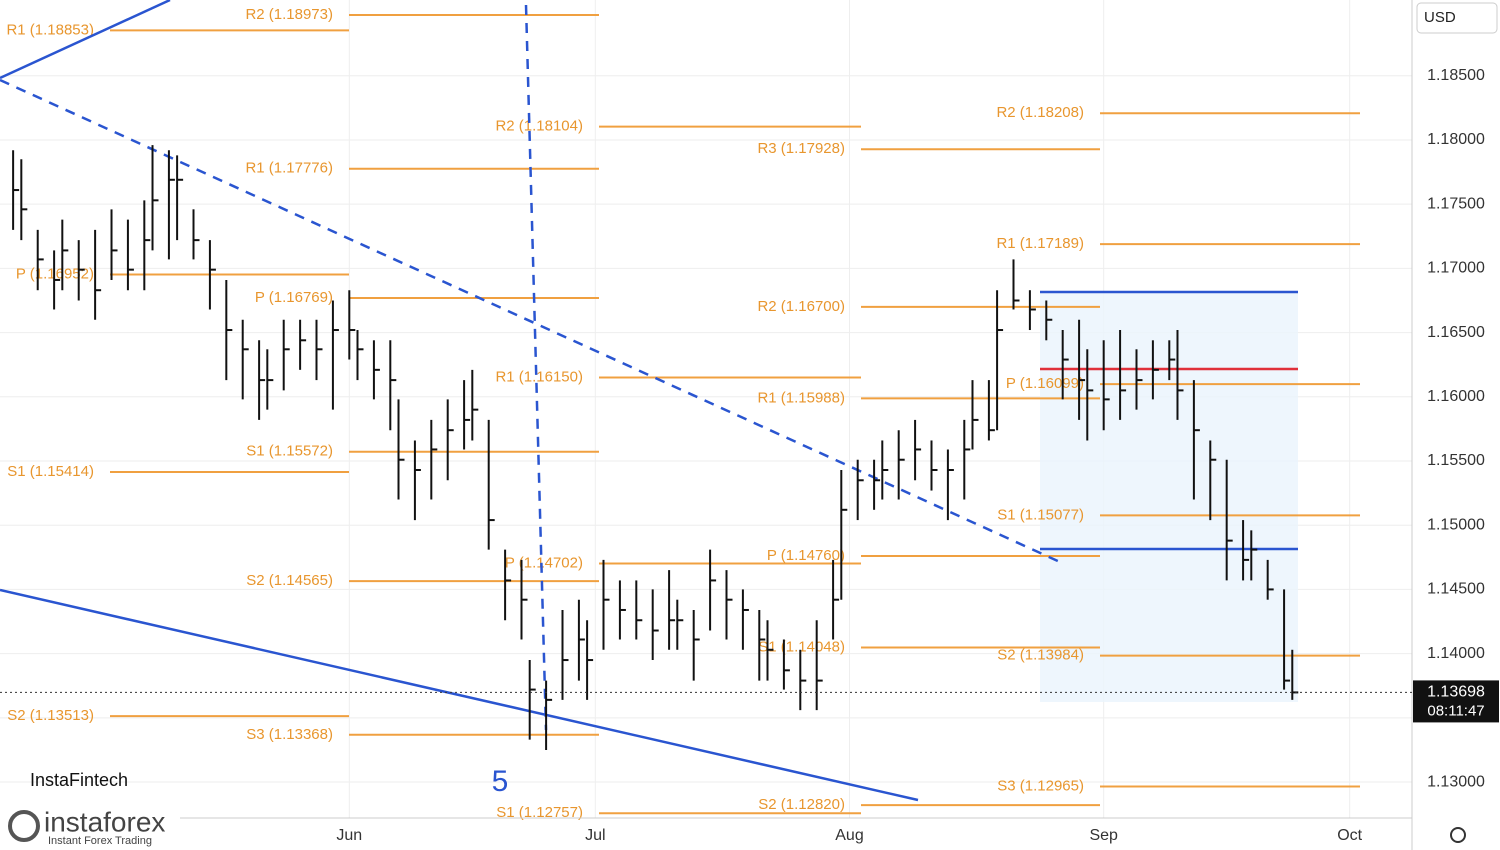  I want to click on pivot-label: P (1.16099), so click(1045, 383).